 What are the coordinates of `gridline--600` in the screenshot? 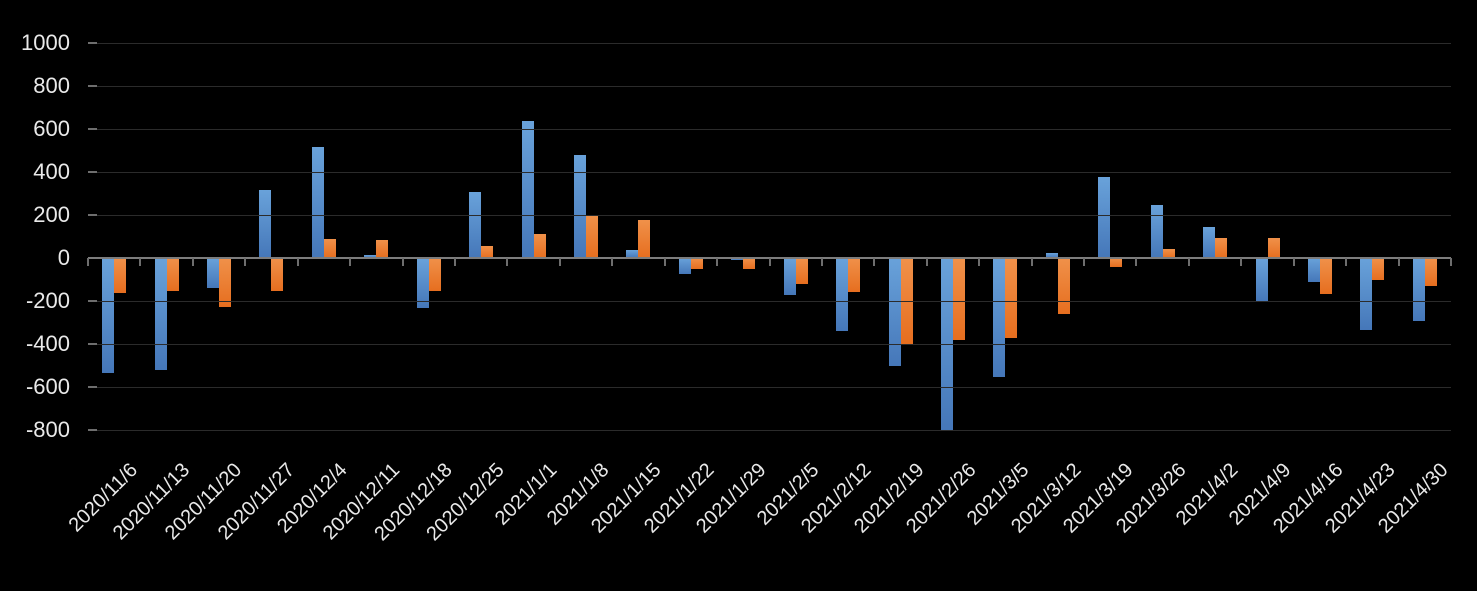 It's located at (769, 387).